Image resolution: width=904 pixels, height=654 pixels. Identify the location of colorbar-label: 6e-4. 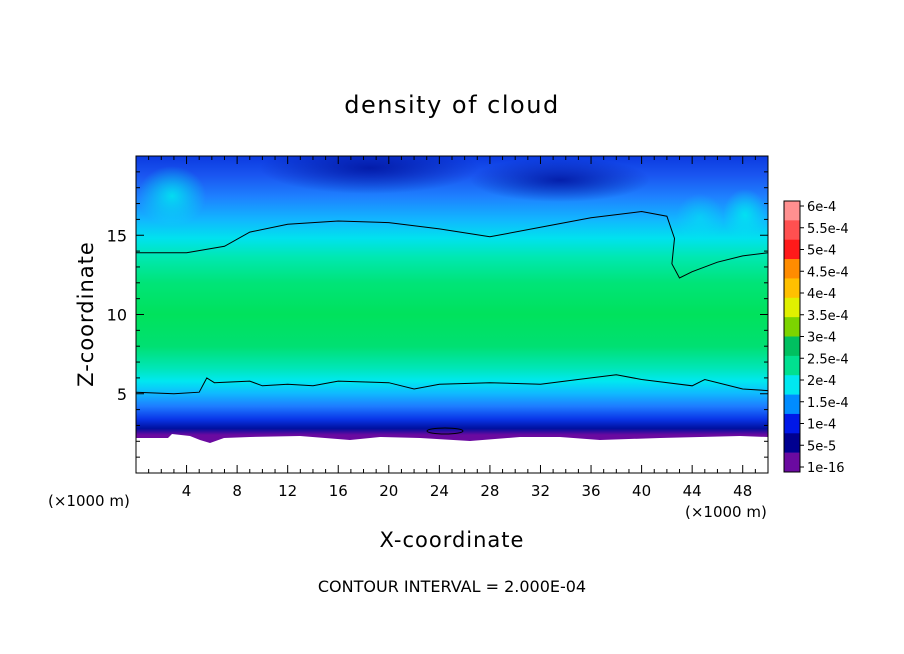
(821, 207).